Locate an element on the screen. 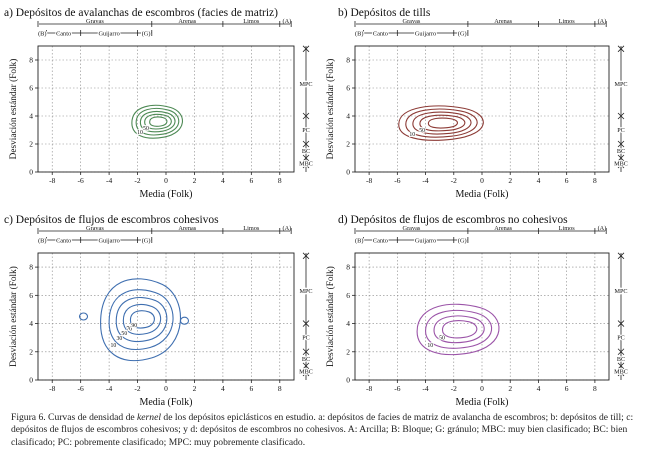 The width and height of the screenshot is (655, 463). grain-size-scale is located at coordinates (164, 235).